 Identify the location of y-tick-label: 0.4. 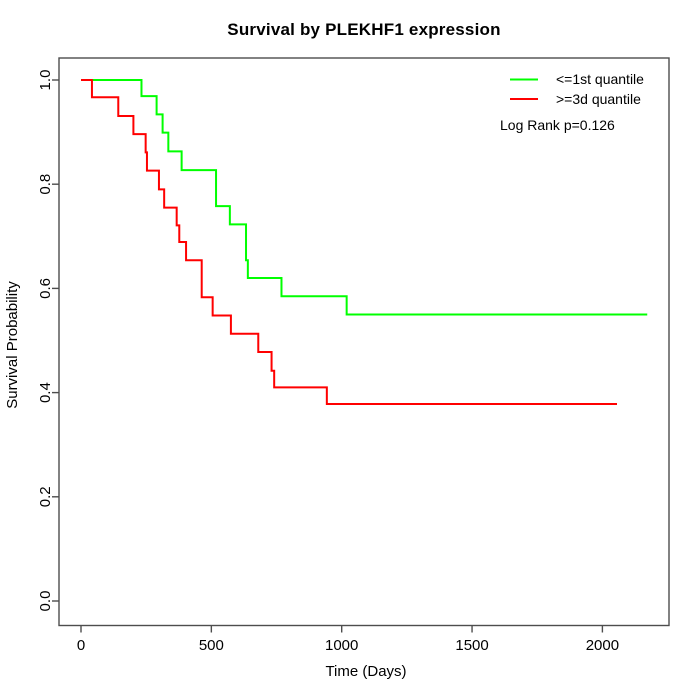
(45, 392).